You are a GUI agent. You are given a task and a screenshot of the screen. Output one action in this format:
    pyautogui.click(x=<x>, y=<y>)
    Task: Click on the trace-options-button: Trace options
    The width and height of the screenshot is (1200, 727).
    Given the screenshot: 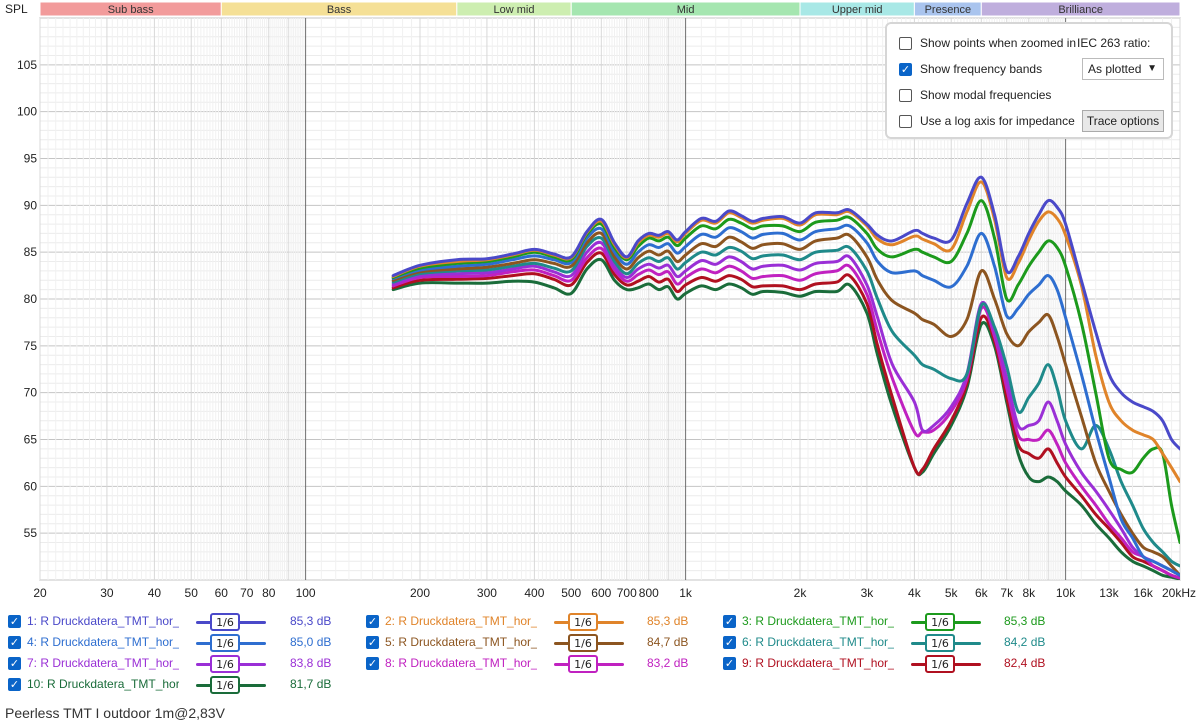 What is the action you would take?
    pyautogui.click(x=1123, y=121)
    